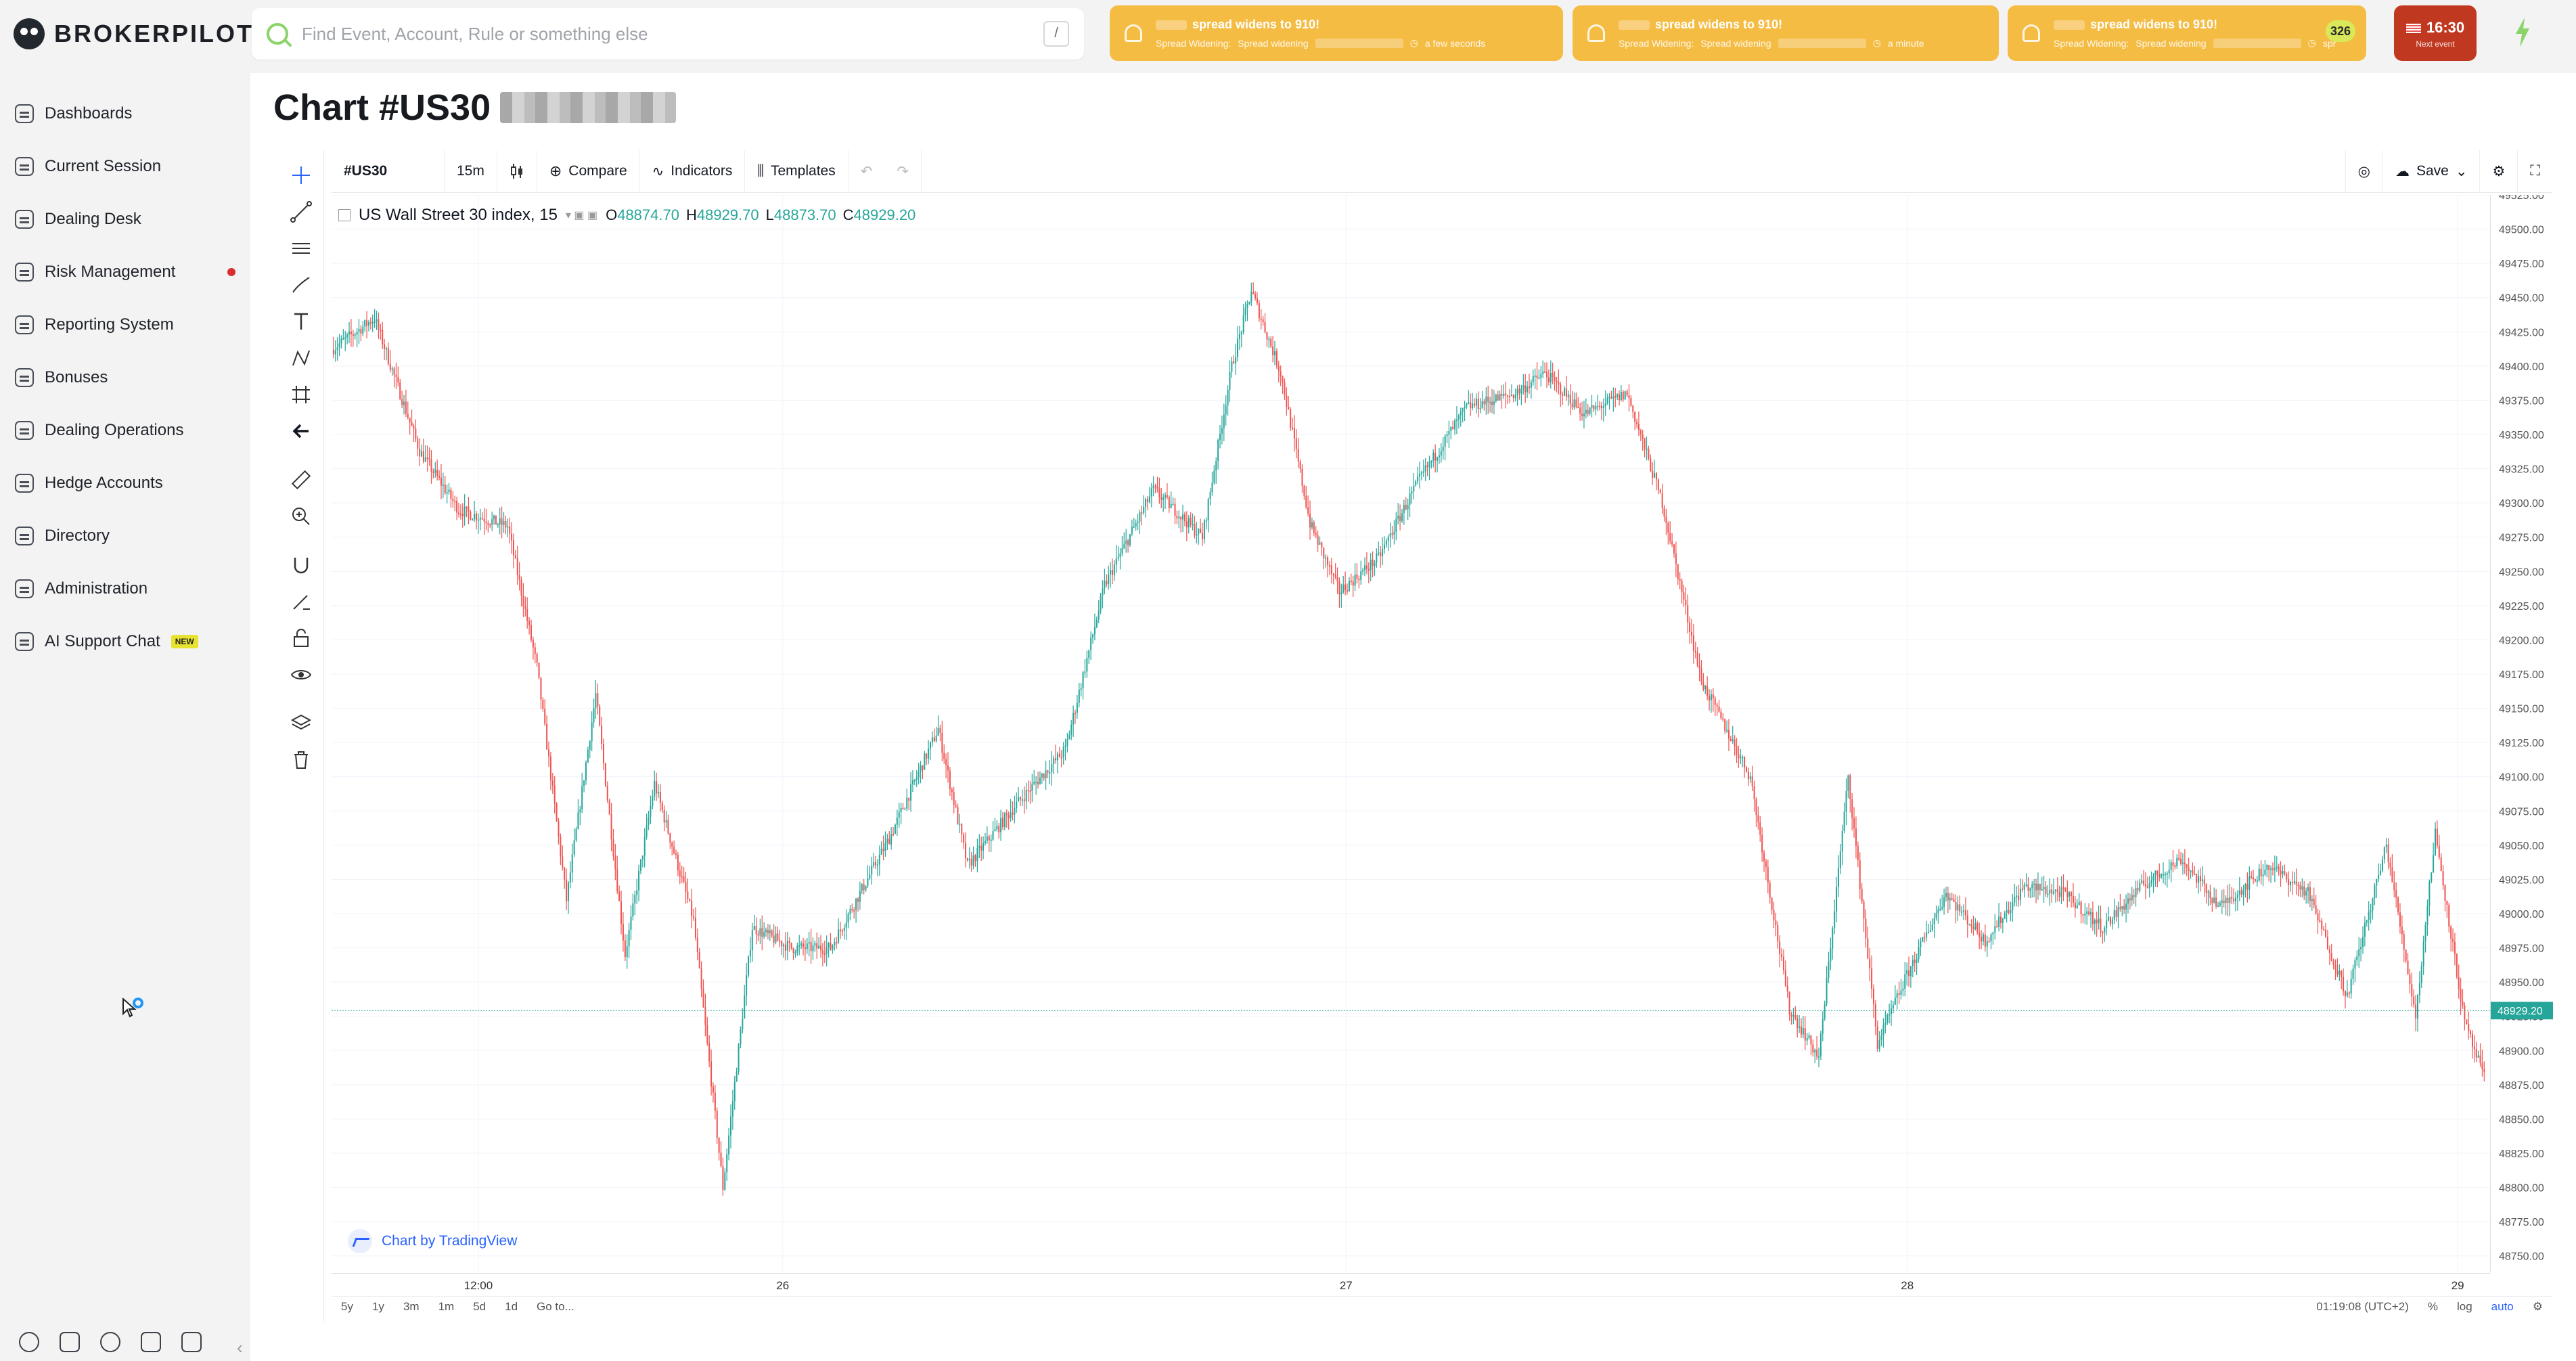 The image size is (2576, 1361). Describe the element at coordinates (903, 171) in the screenshot. I see `redo-button: ↷` at that location.